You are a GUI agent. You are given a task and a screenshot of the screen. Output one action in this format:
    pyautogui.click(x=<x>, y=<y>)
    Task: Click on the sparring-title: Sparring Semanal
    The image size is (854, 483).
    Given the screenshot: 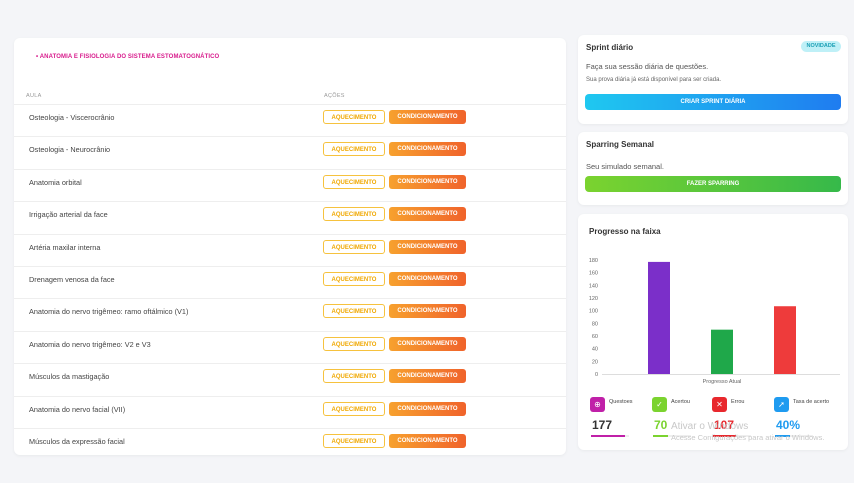 What is the action you would take?
    pyautogui.click(x=620, y=144)
    